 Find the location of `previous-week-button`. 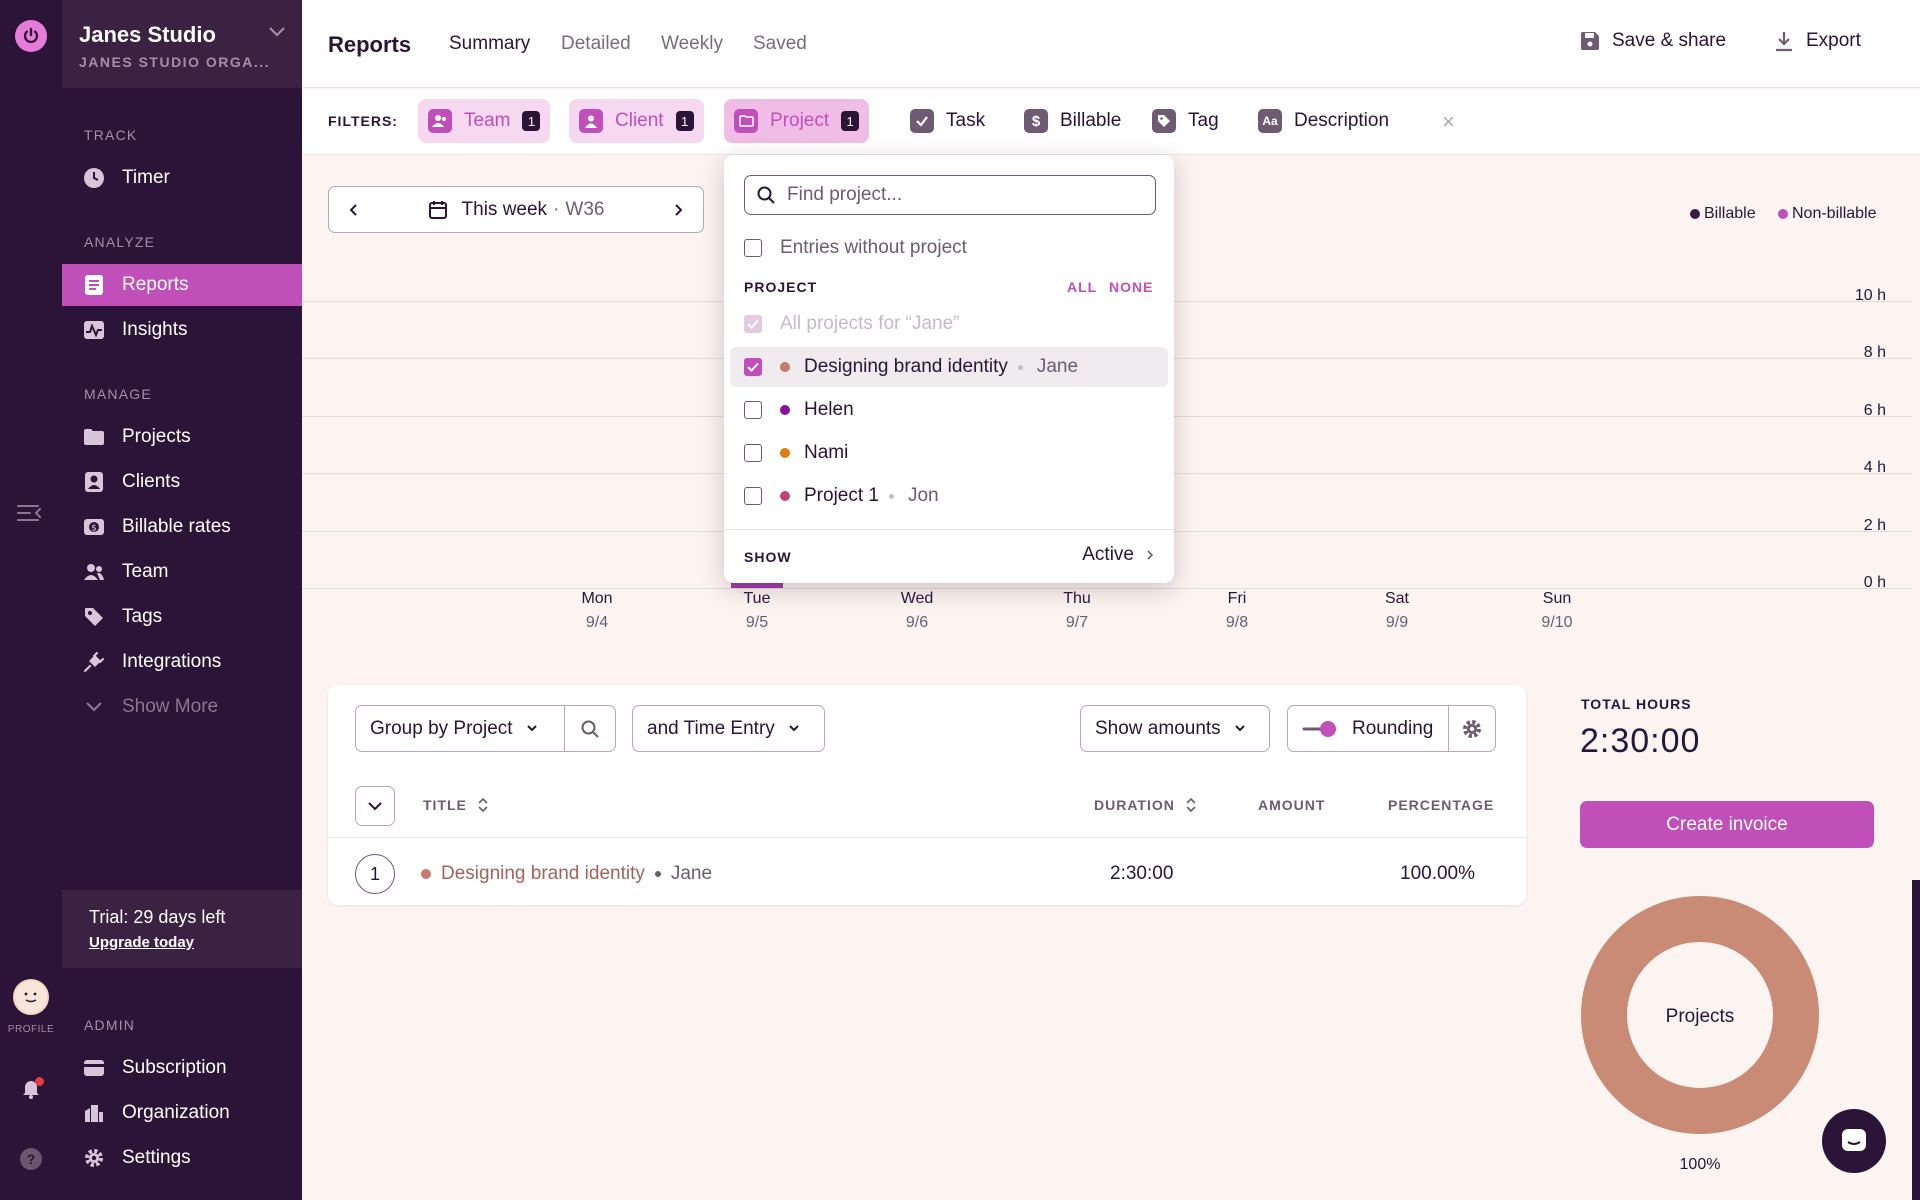

previous-week-button is located at coordinates (353, 209).